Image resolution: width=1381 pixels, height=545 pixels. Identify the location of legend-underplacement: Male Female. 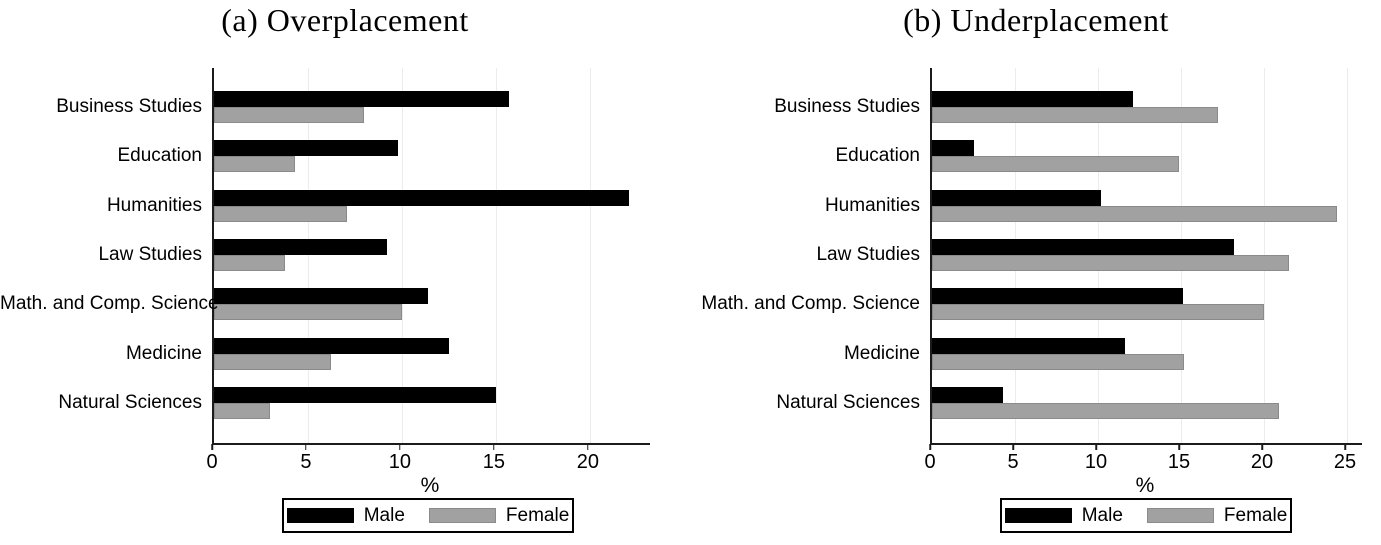
(1146, 515).